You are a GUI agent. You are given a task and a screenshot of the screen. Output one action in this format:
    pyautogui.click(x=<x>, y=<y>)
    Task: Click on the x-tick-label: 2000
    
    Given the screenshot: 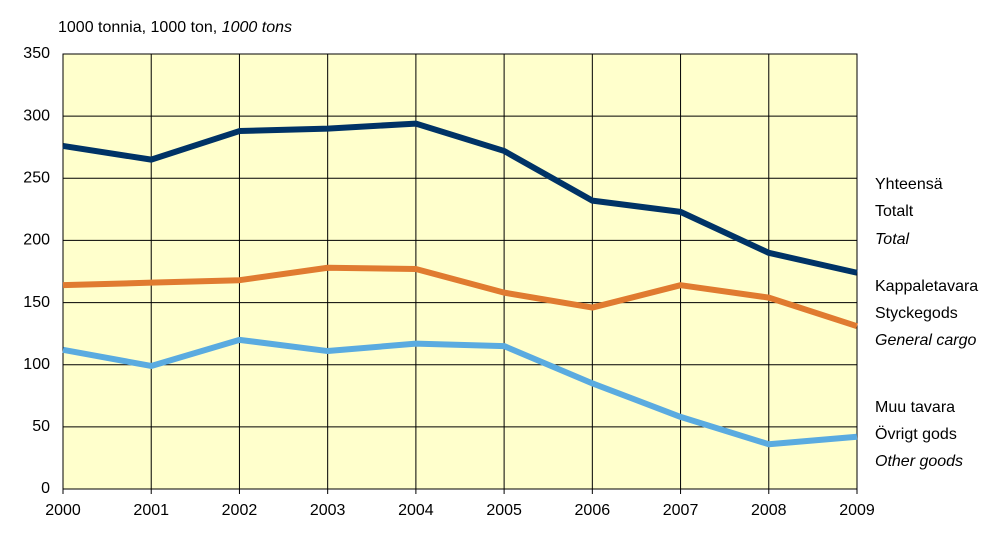 What is the action you would take?
    pyautogui.click(x=63, y=510)
    